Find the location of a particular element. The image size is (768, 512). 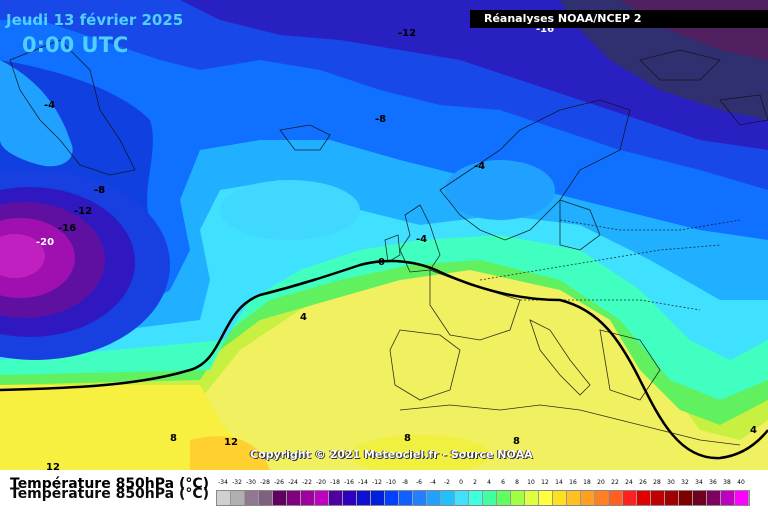

legend-tick-label: -34 is located at coordinates (223, 482).